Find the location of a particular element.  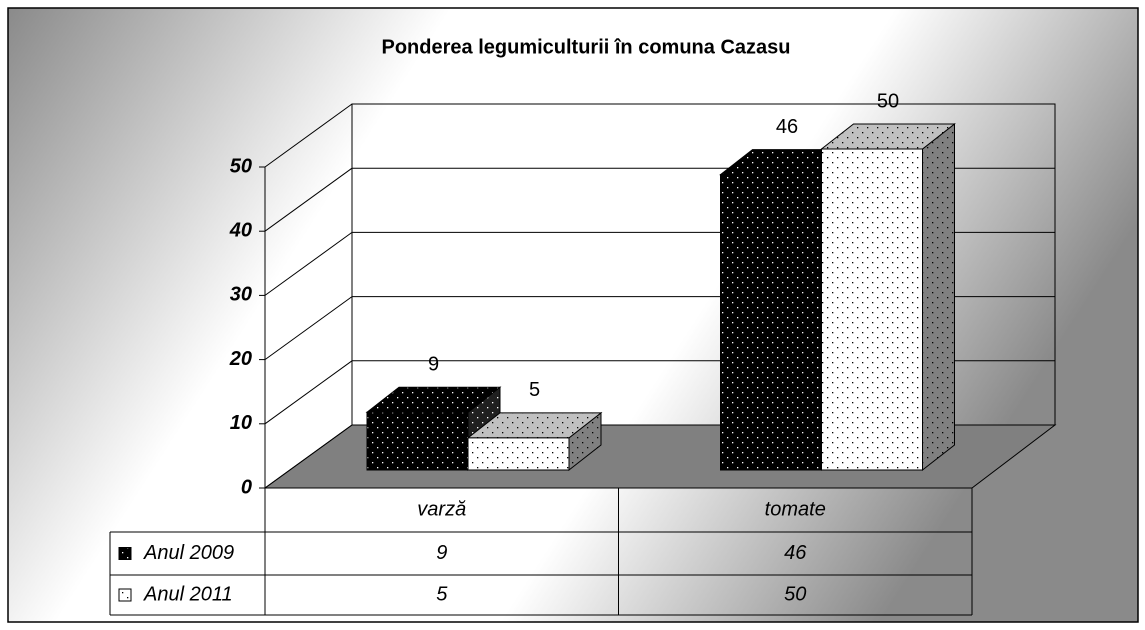

y-tick-label: 30 is located at coordinates (241, 295).